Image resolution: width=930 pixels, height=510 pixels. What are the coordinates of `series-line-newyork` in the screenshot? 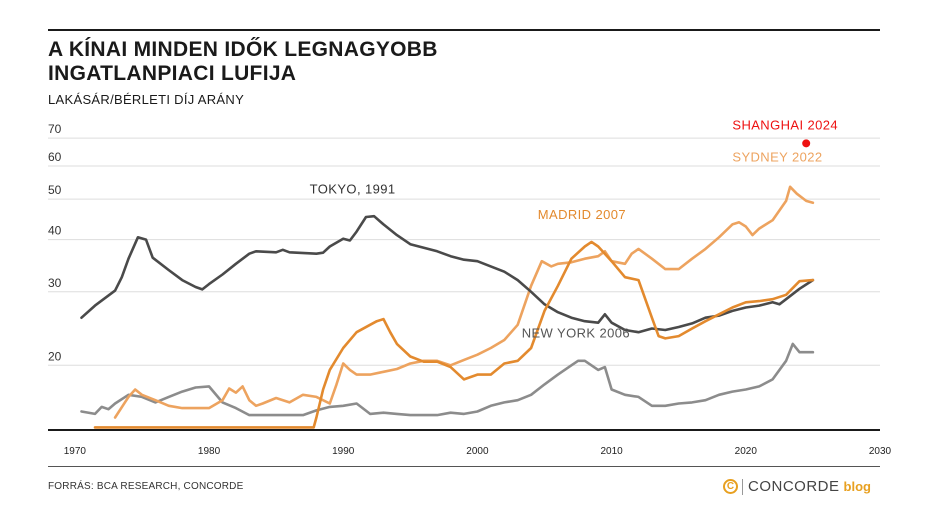 It's located at (447, 379).